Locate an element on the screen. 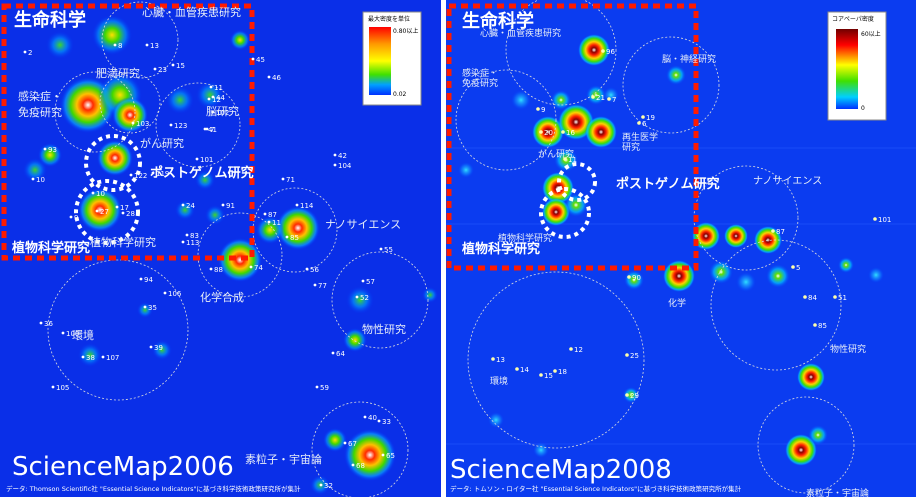 This screenshot has width=916, height=497. legend-2008: コアペーパ密度 60以上 0 is located at coordinates (857, 66).